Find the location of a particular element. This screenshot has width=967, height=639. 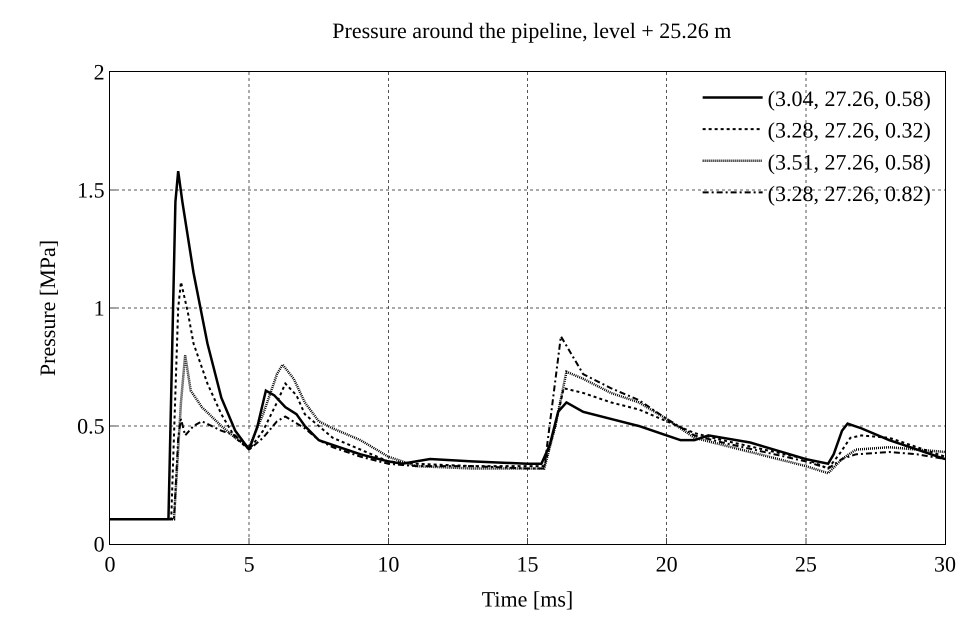

y-tick-label: 2 is located at coordinates (99, 72).